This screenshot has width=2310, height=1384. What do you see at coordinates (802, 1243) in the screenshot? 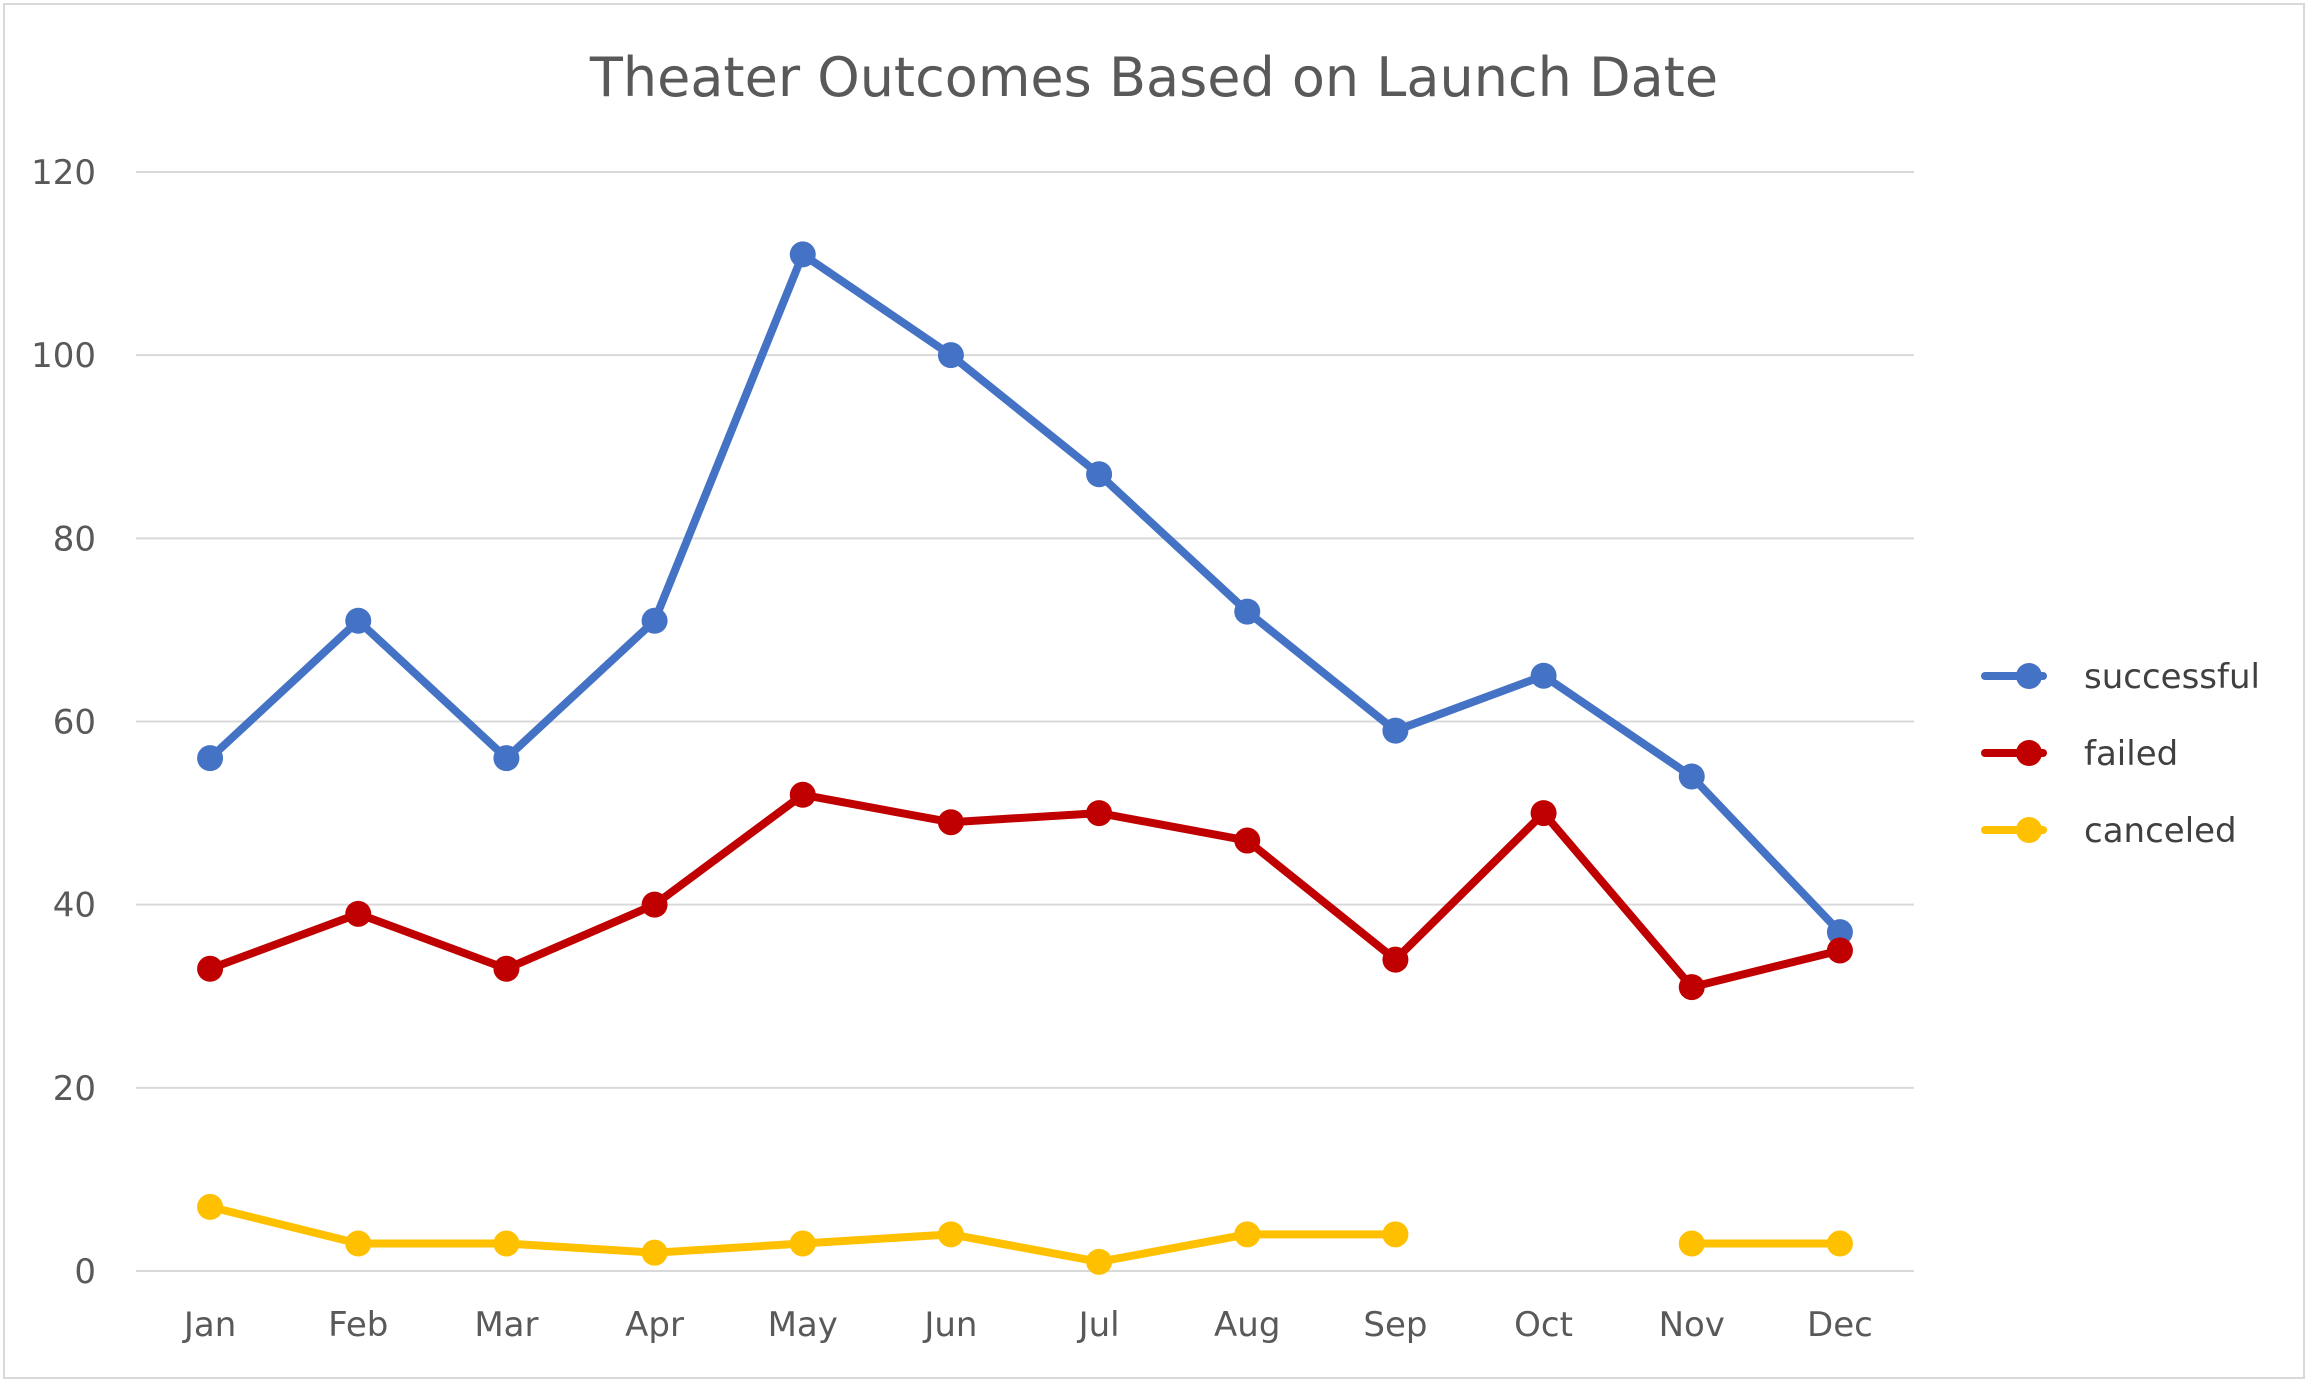
I see `data-point-canceled-may` at bounding box center [802, 1243].